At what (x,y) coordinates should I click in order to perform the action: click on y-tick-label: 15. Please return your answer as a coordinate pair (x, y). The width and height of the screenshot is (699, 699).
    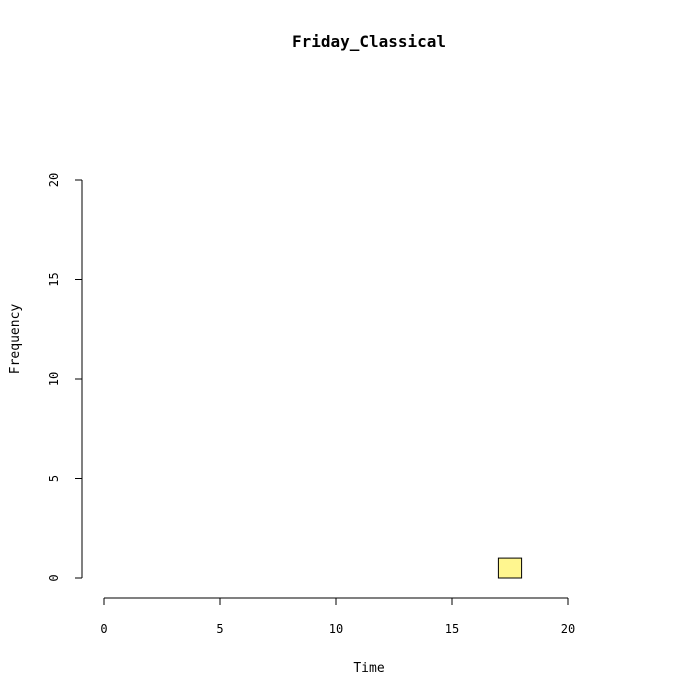
    Looking at the image, I should click on (54, 279).